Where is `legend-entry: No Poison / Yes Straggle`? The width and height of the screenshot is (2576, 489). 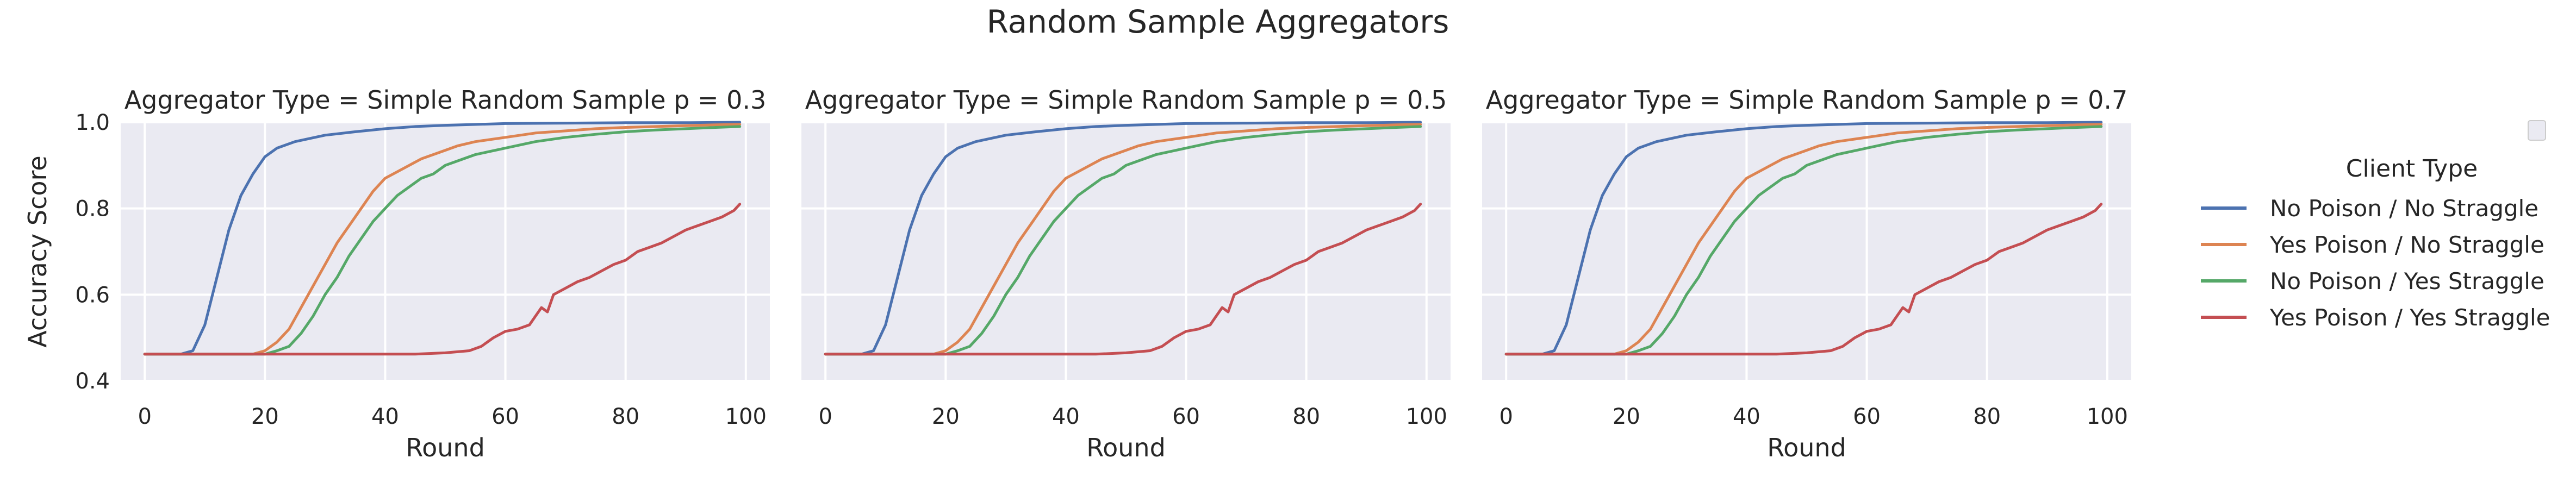 legend-entry: No Poison / Yes Straggle is located at coordinates (2372, 281).